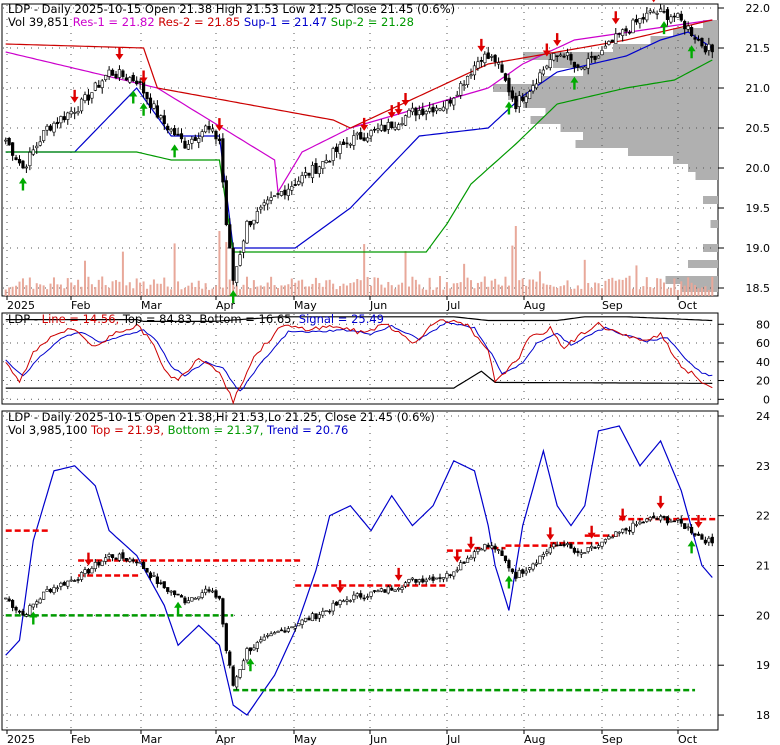 The image size is (780, 745). I want to click on price-ytick-label: 20.5, so click(758, 128).